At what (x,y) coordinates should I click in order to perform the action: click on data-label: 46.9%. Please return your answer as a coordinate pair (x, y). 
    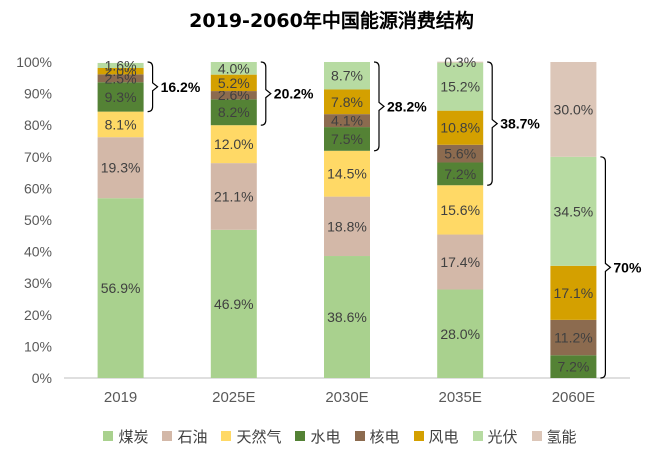
    Looking at the image, I should click on (234, 304).